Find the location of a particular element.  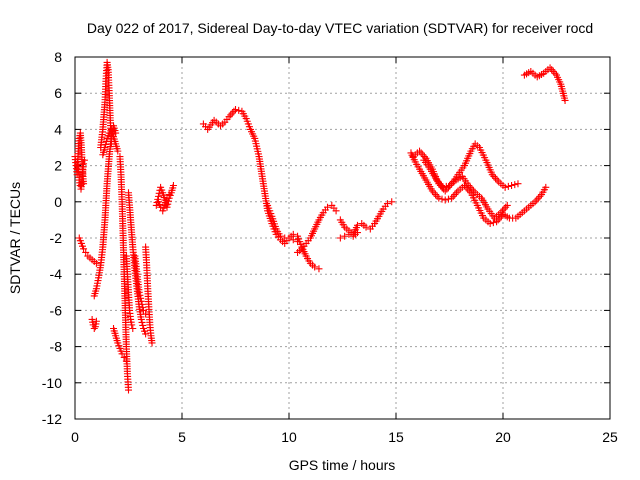

x-tick-label: 0 is located at coordinates (75, 437).